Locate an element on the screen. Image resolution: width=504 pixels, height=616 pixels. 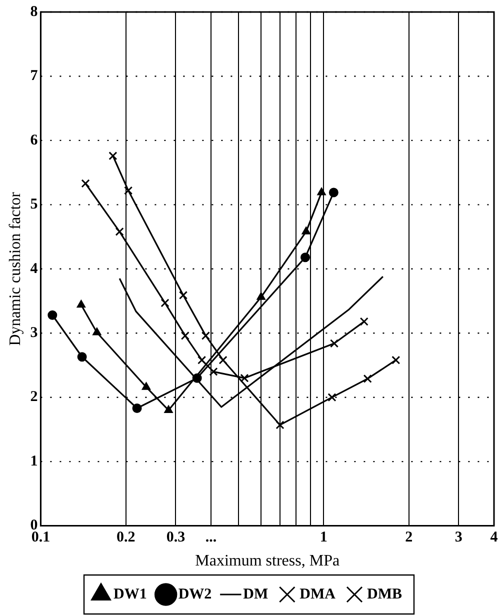
x-tick-label: 4 is located at coordinates (494, 538).